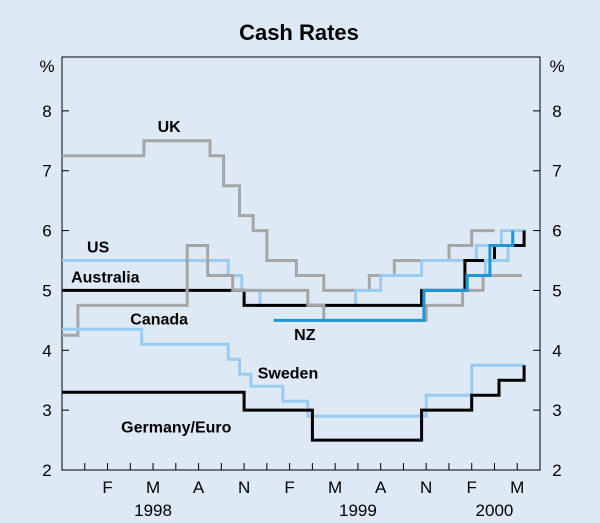 This screenshot has width=600, height=523. What do you see at coordinates (304, 491) in the screenshot?
I see `x-axis: F M A N F M A N F M 1998 1999 2000` at bounding box center [304, 491].